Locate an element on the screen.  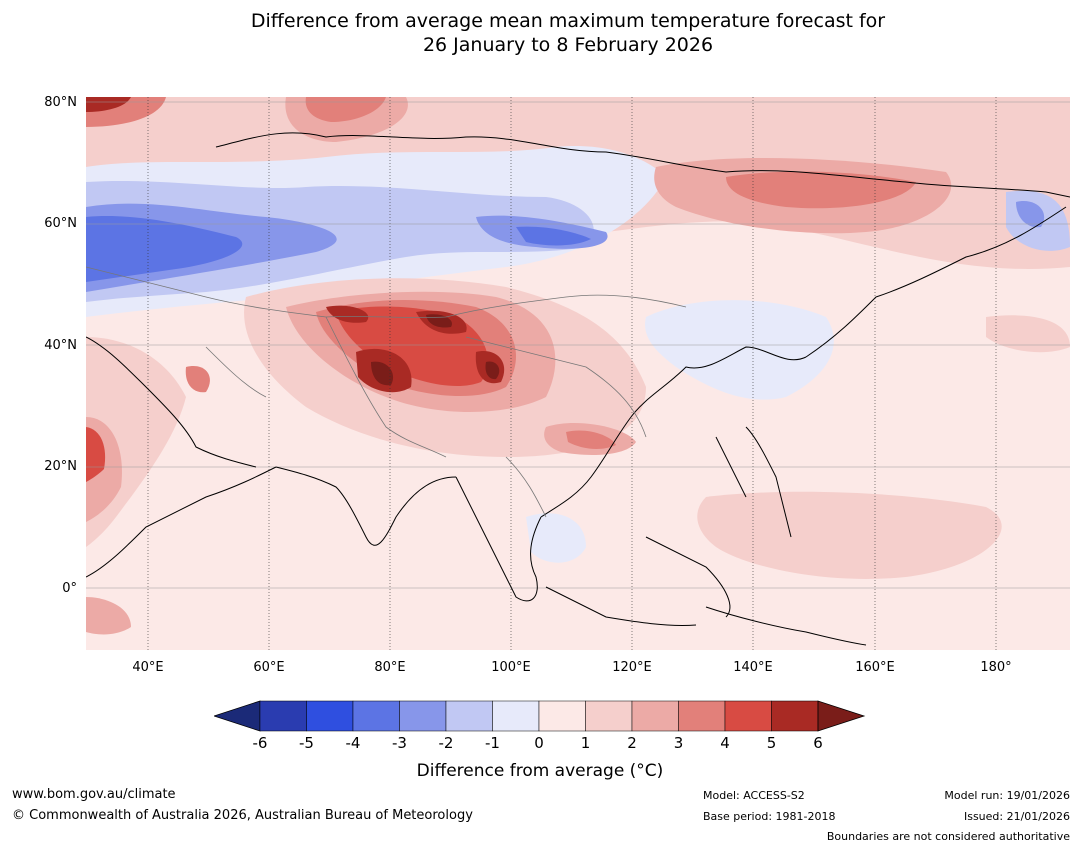
lon-label-100e: 100°E is located at coordinates (511, 667).